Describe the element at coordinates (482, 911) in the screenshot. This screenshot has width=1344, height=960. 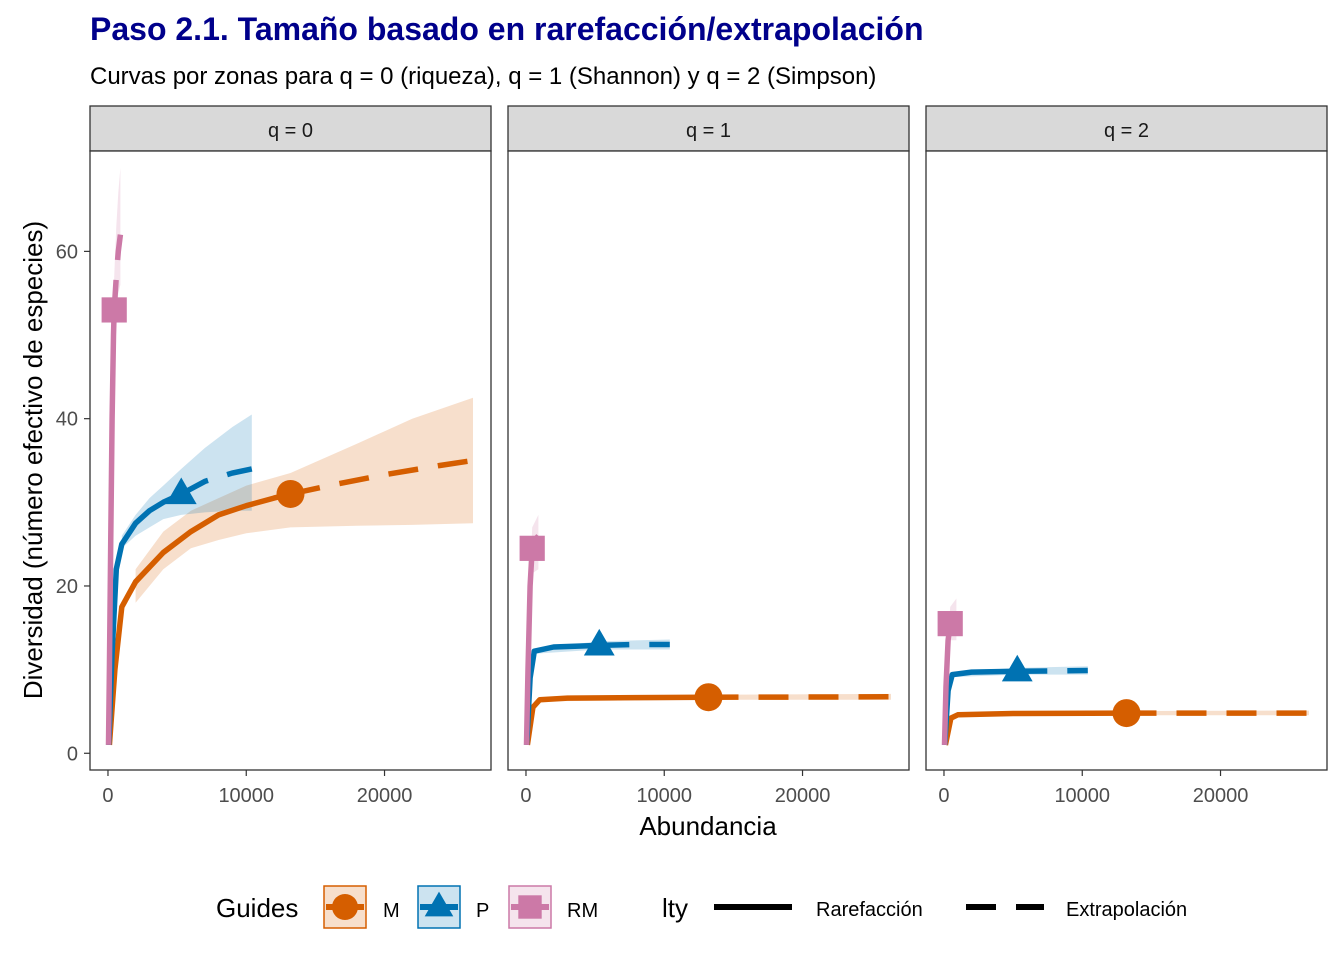
I see `legend-label-P: P` at that location.